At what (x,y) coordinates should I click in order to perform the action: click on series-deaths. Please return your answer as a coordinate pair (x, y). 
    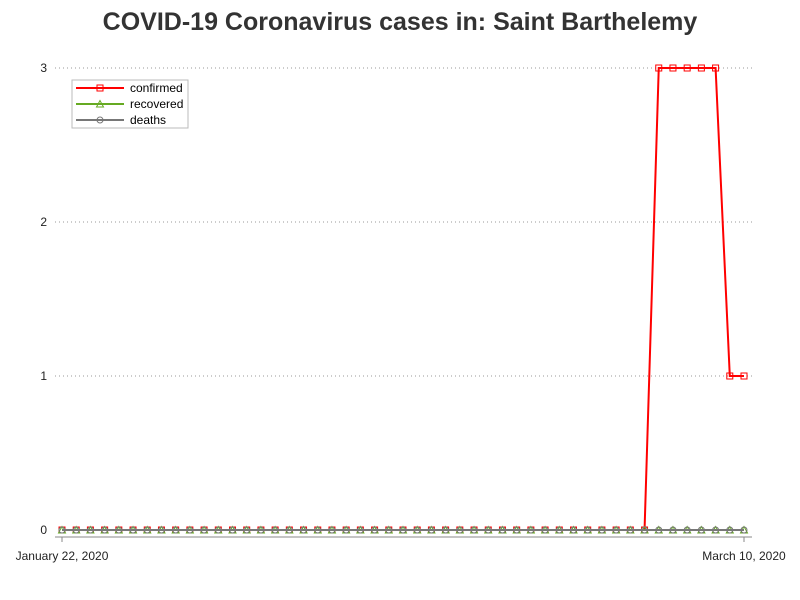
    Looking at the image, I should click on (403, 530).